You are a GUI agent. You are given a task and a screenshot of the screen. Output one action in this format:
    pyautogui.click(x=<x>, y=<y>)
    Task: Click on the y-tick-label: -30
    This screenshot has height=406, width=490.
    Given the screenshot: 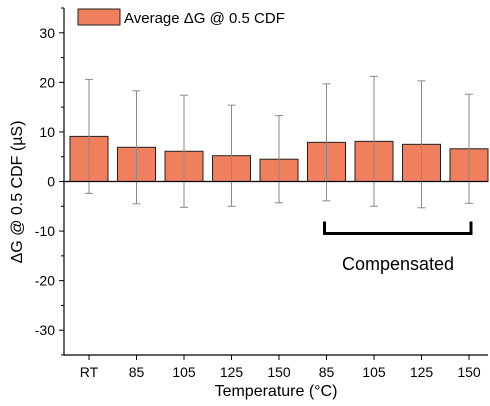 What is the action you would take?
    pyautogui.click(x=45, y=330)
    